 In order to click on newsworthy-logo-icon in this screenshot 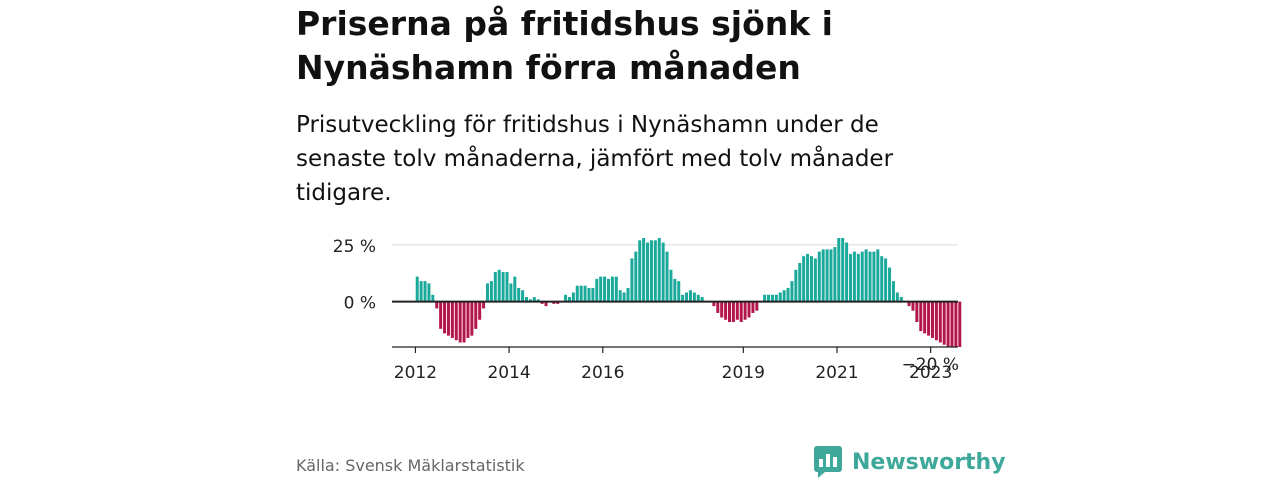, I will do `click(828, 462)`.